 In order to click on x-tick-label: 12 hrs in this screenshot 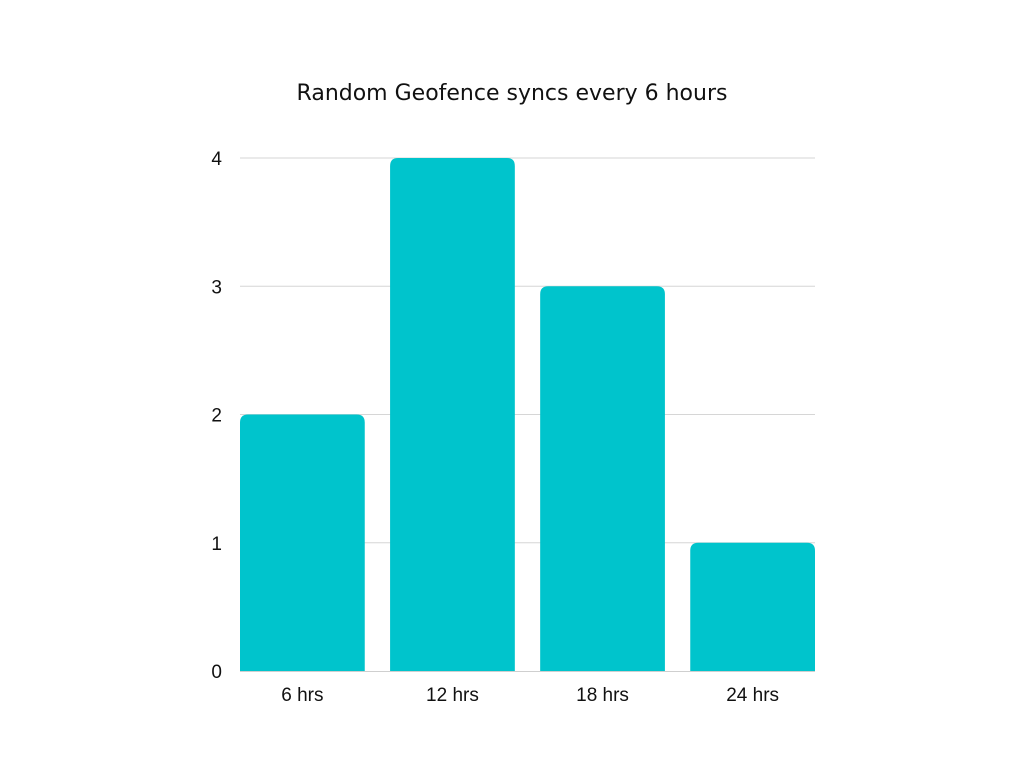, I will do `click(452, 695)`.